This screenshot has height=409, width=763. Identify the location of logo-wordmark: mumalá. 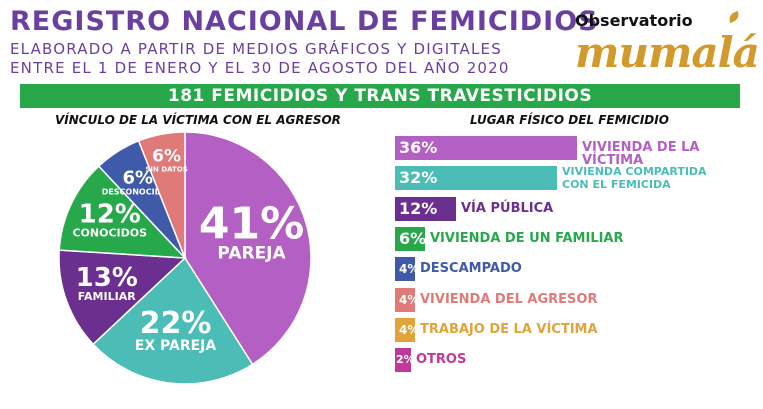
(667, 52).